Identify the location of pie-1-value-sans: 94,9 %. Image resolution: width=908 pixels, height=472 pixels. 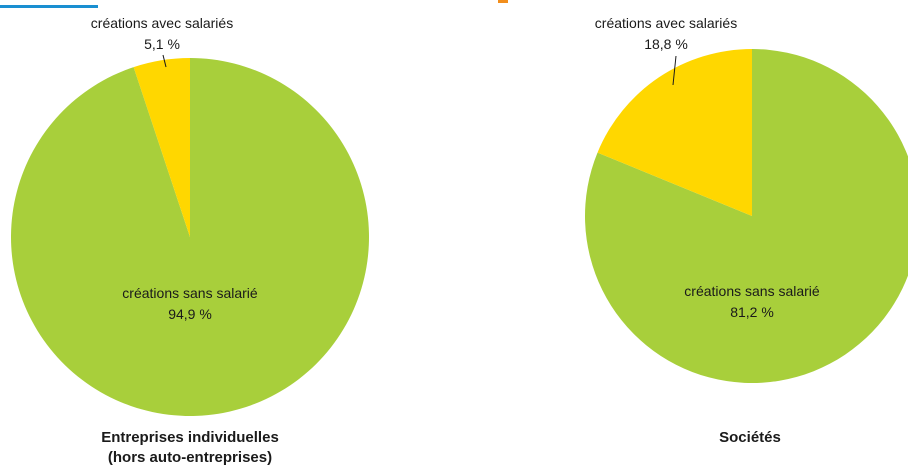
(190, 314).